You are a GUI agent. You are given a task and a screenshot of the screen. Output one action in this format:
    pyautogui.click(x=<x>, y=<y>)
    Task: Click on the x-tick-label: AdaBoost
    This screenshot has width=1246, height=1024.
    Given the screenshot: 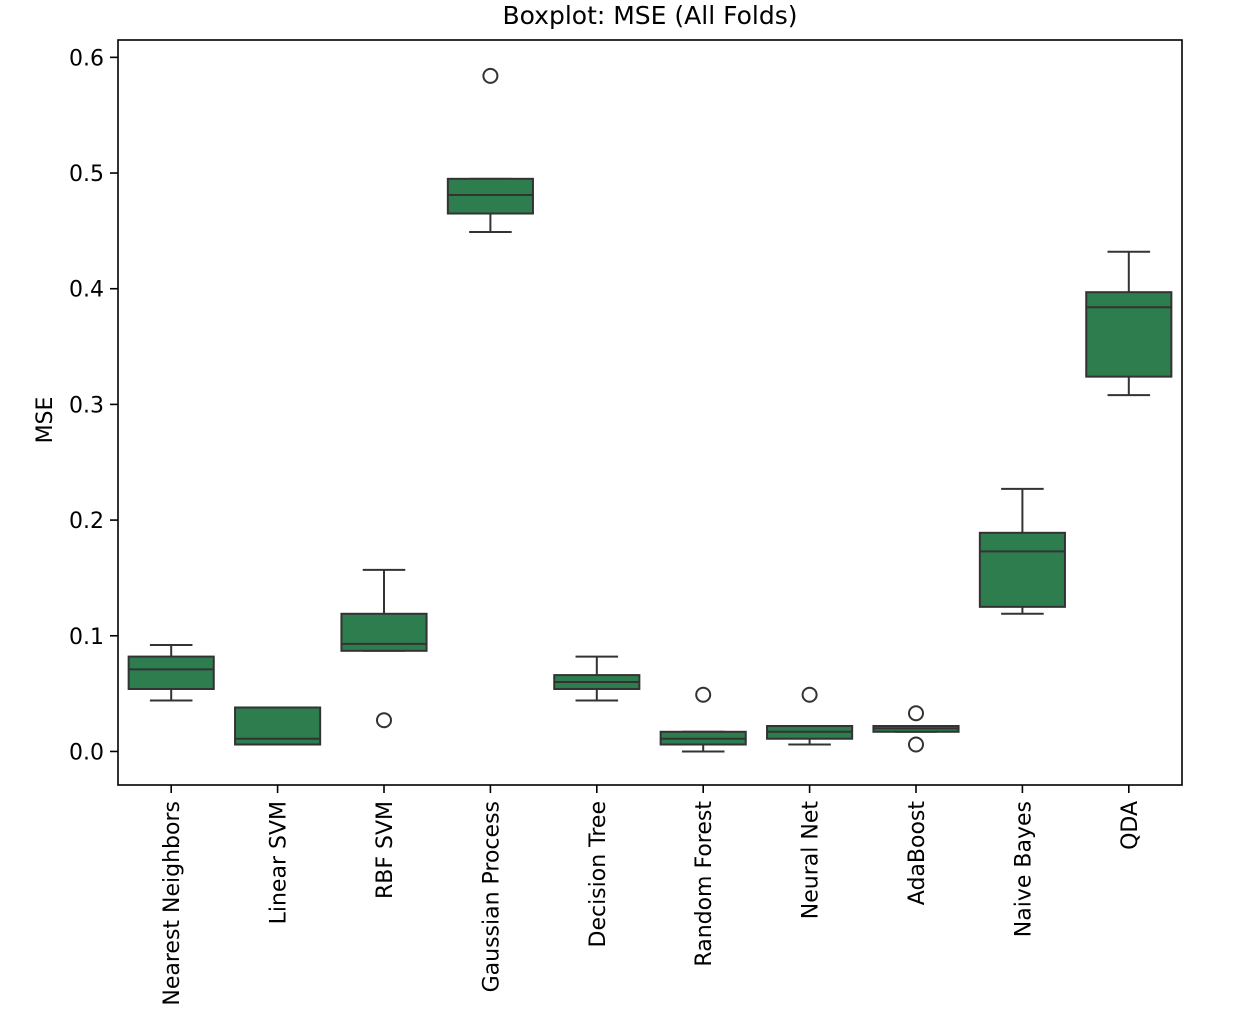 What is the action you would take?
    pyautogui.click(x=917, y=853)
    